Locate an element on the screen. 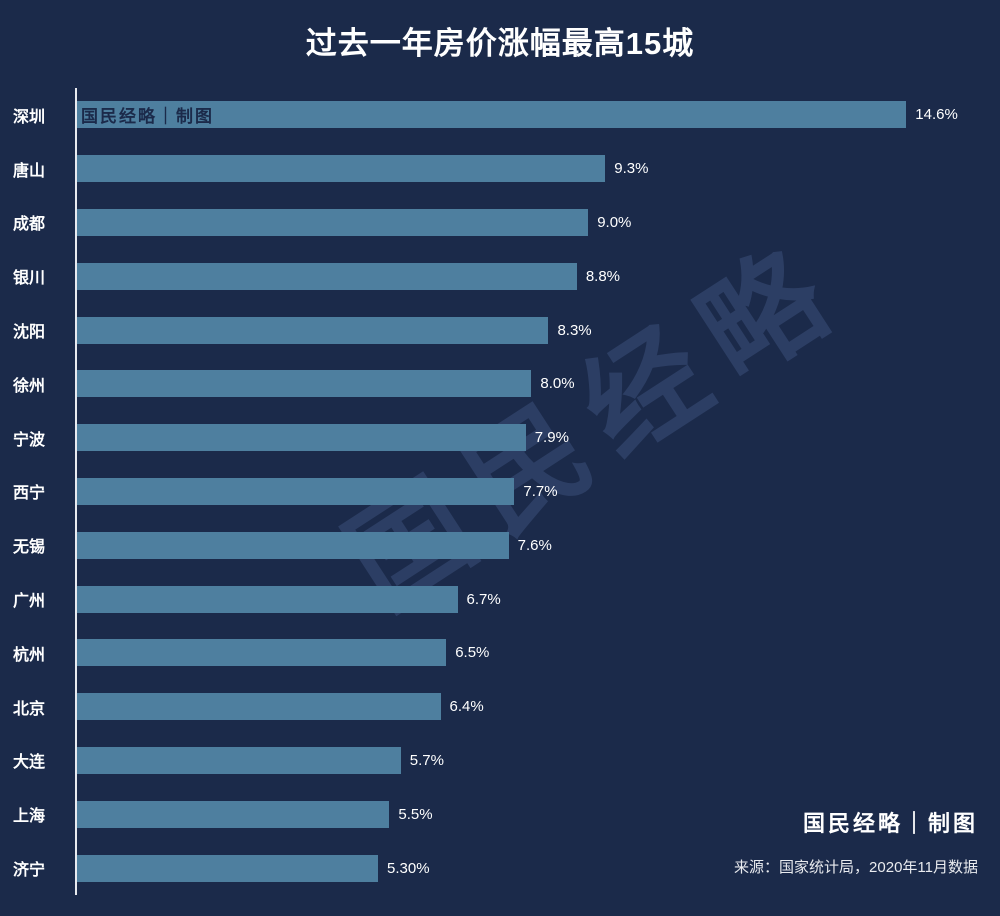 The height and width of the screenshot is (916, 1000). bar-area: 8.0% is located at coordinates (533, 384).